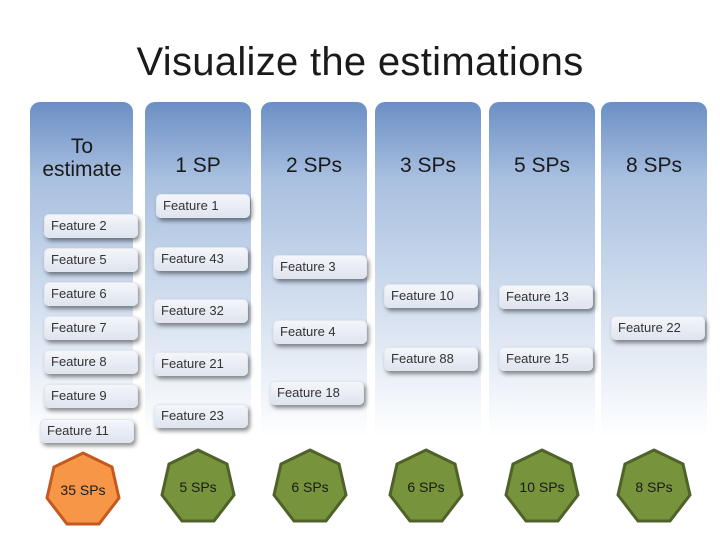 The width and height of the screenshot is (720, 540). What do you see at coordinates (91, 294) in the screenshot?
I see `card-feature-6: Feature 6` at bounding box center [91, 294].